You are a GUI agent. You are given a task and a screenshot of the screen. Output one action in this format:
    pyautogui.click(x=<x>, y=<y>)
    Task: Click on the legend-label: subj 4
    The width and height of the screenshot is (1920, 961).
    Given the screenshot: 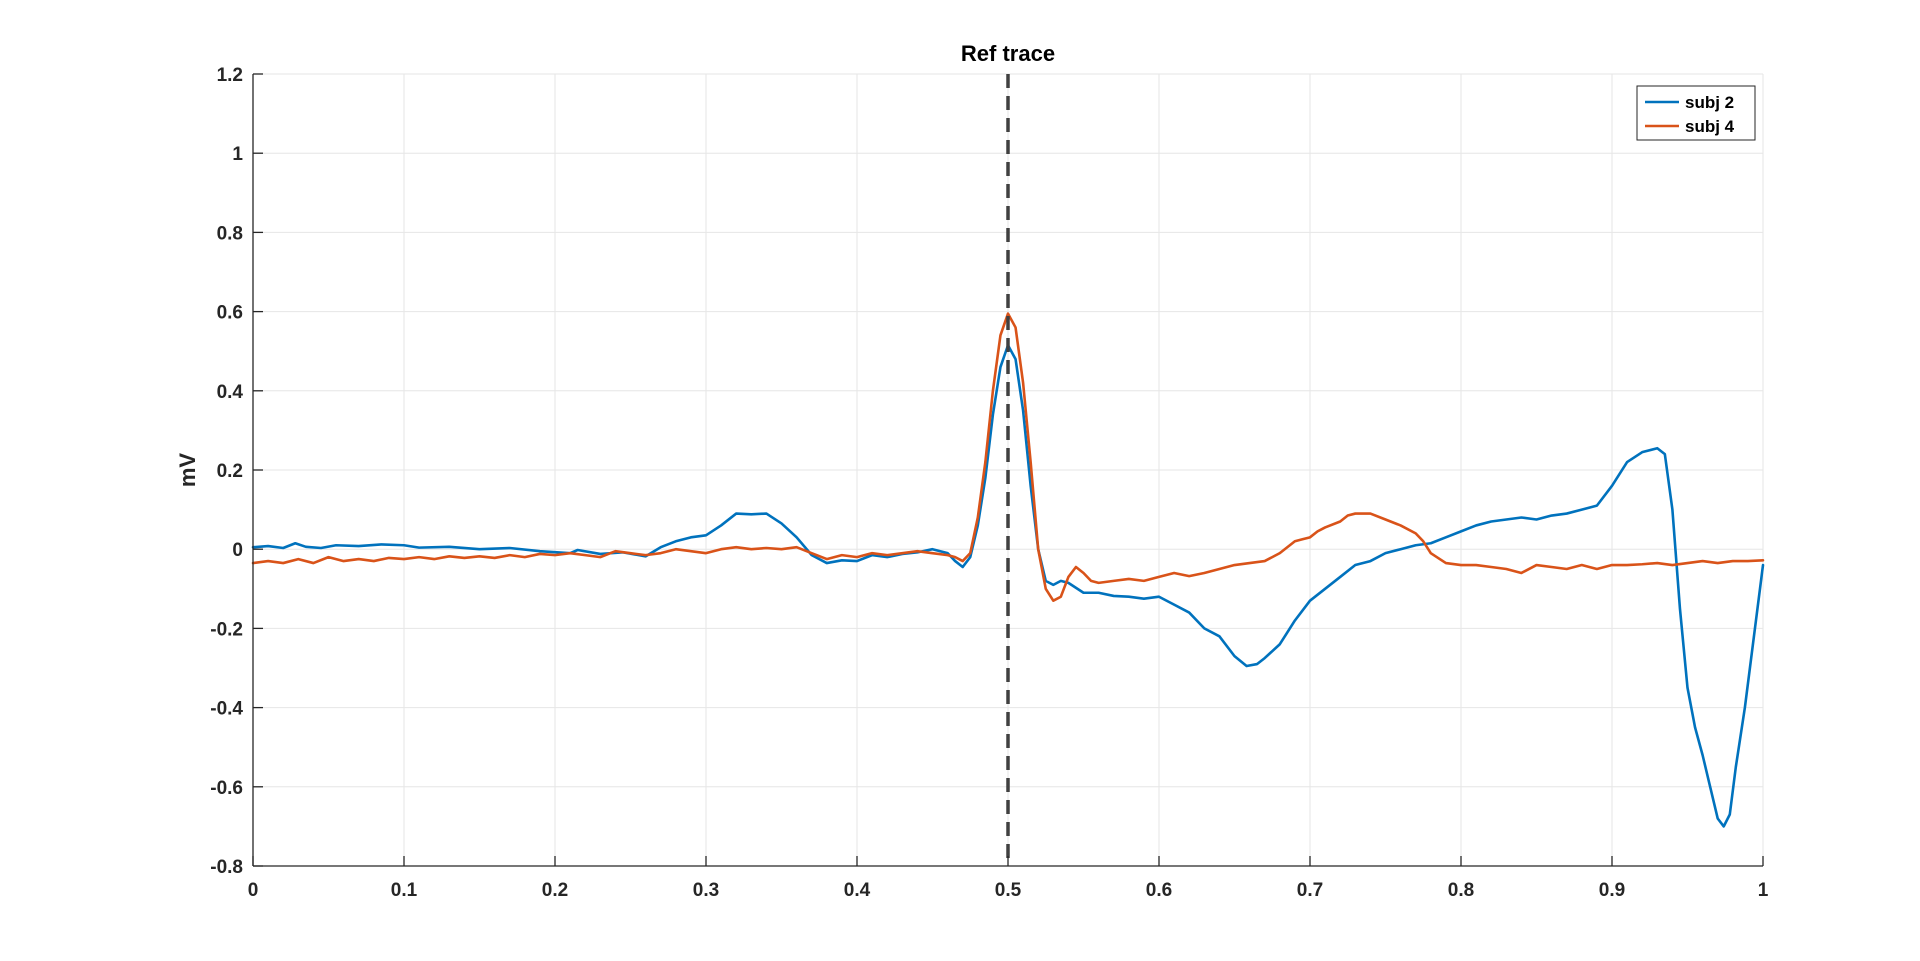 What is the action you would take?
    pyautogui.click(x=1710, y=126)
    